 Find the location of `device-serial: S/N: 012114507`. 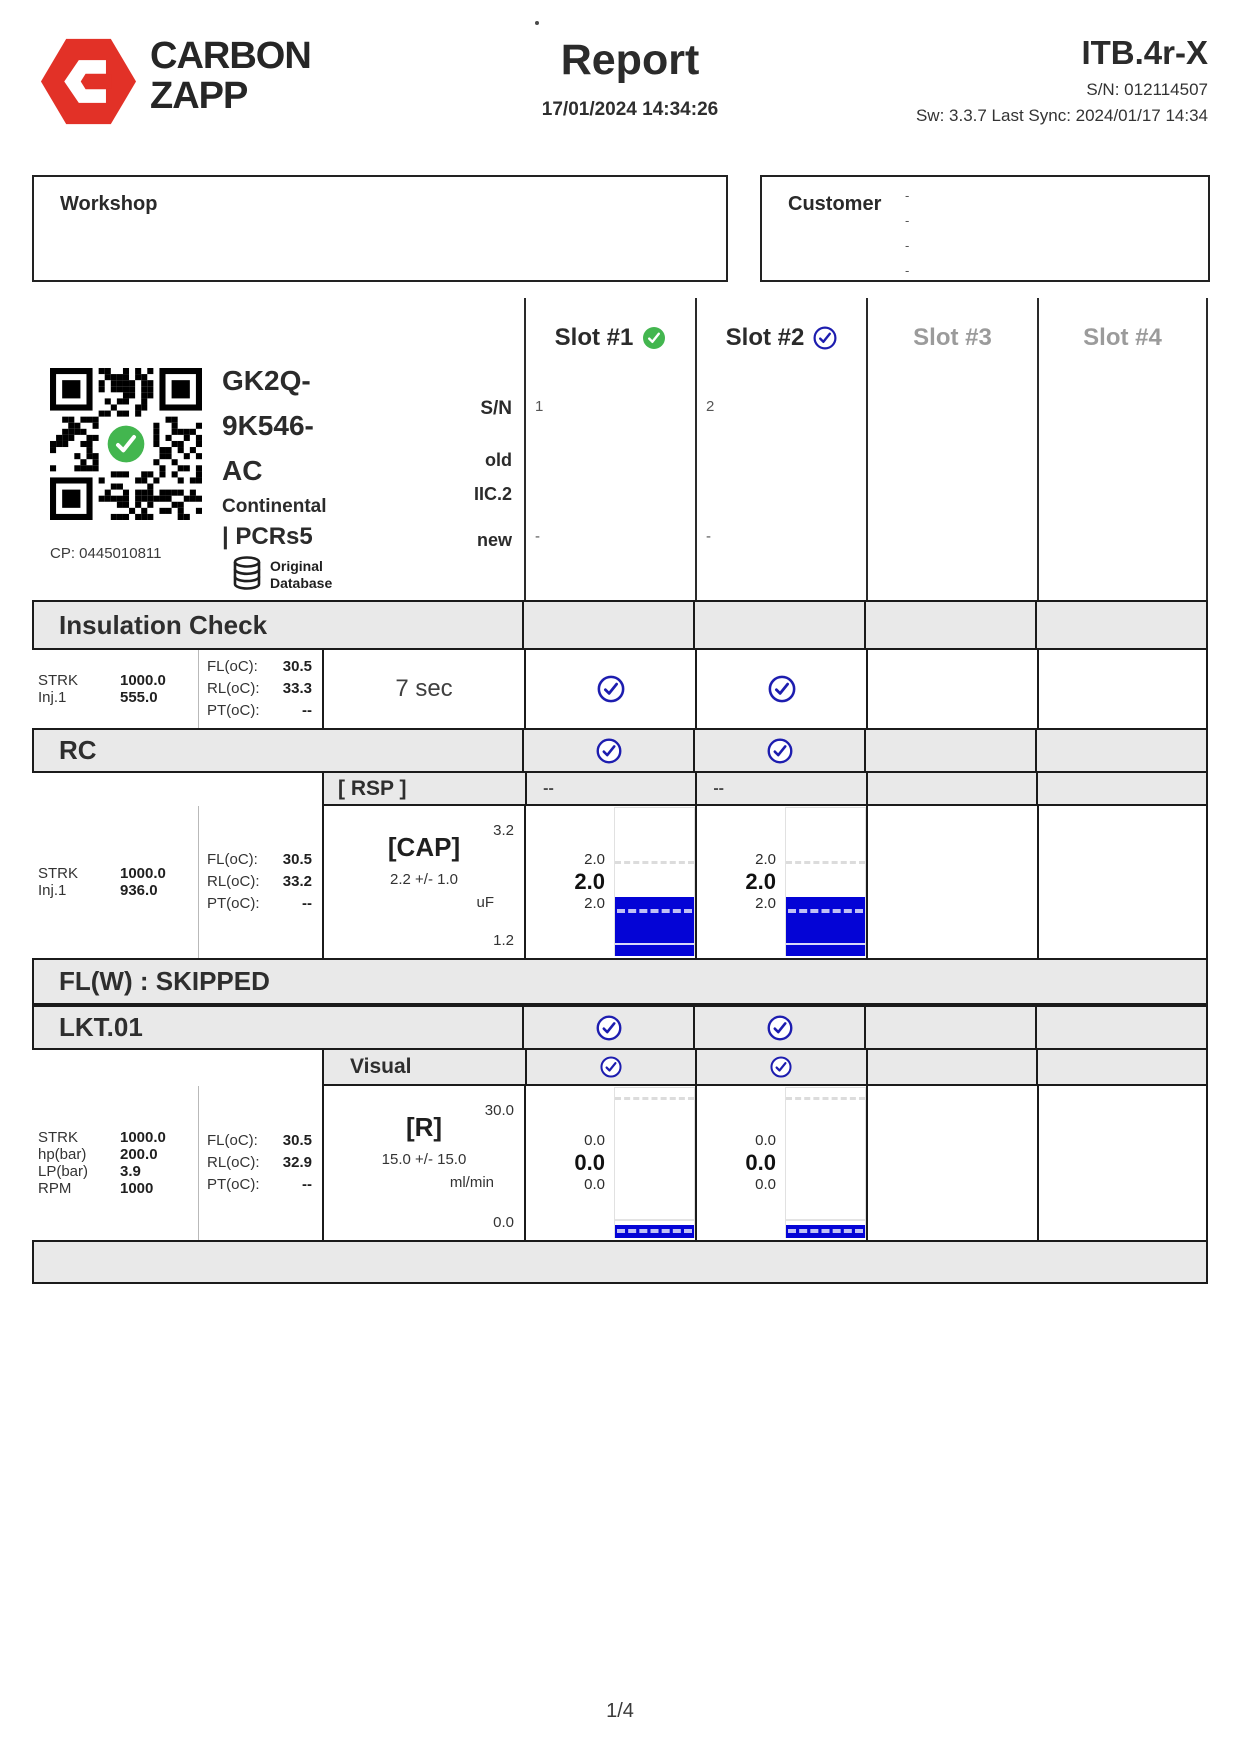

device-serial: S/N: 012114507 is located at coordinates (1147, 89).